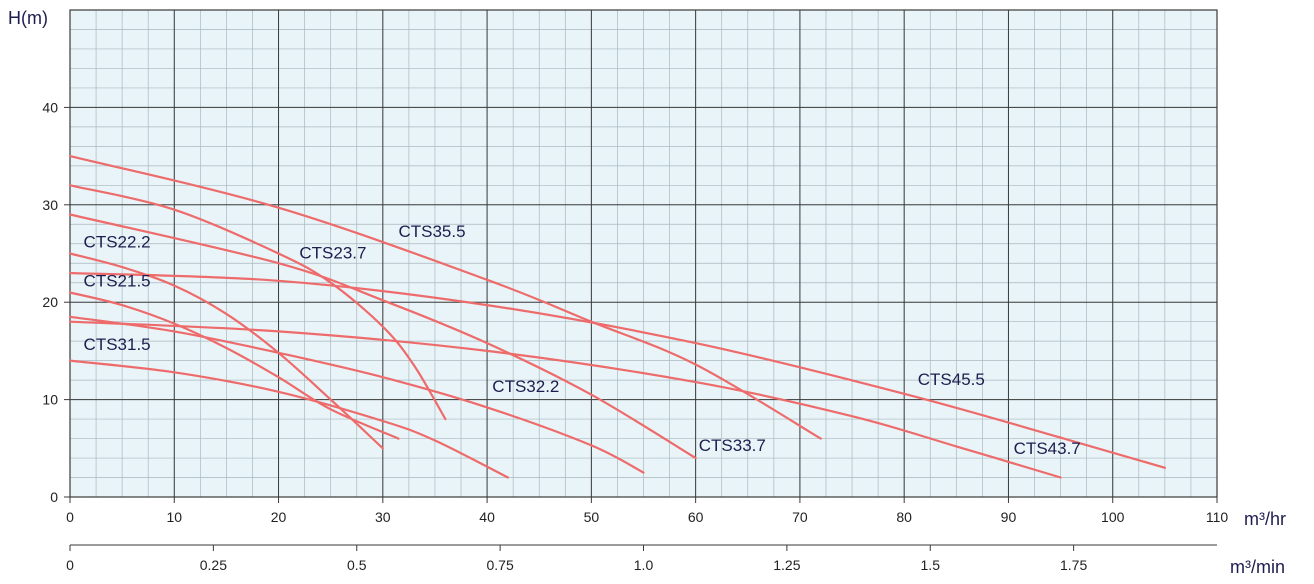 This screenshot has height=584, width=1314. I want to click on y-axis-ticks: 0 10 20 30 40, so click(56, 302).